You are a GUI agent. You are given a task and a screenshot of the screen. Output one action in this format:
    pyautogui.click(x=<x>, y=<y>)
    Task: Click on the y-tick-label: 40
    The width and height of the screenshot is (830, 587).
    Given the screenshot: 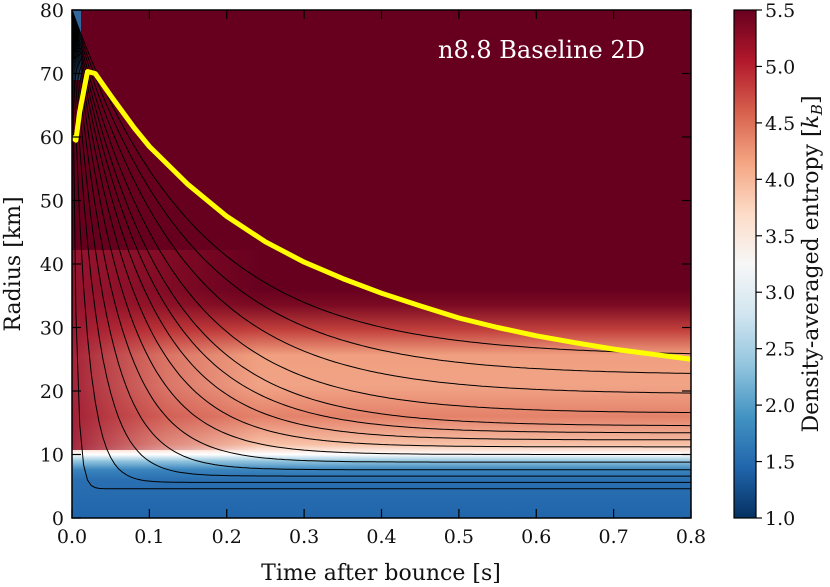 What is the action you would take?
    pyautogui.click(x=52, y=265)
    